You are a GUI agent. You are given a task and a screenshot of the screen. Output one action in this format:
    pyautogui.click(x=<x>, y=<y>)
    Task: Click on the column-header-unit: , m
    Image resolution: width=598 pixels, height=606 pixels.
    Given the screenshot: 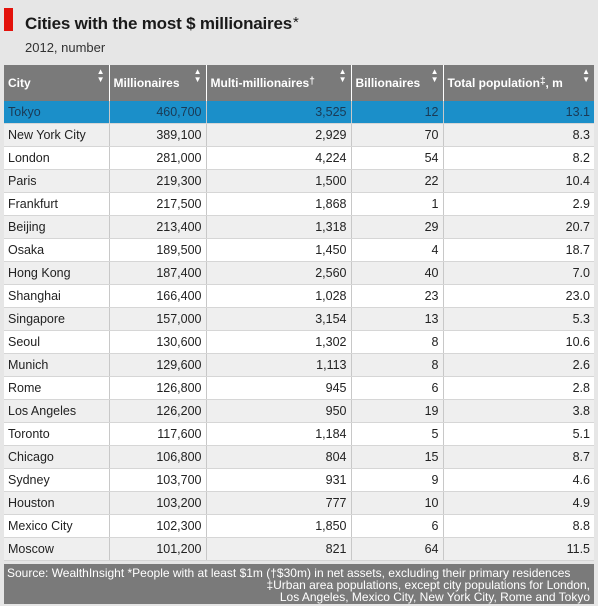 What is the action you would take?
    pyautogui.click(x=554, y=83)
    